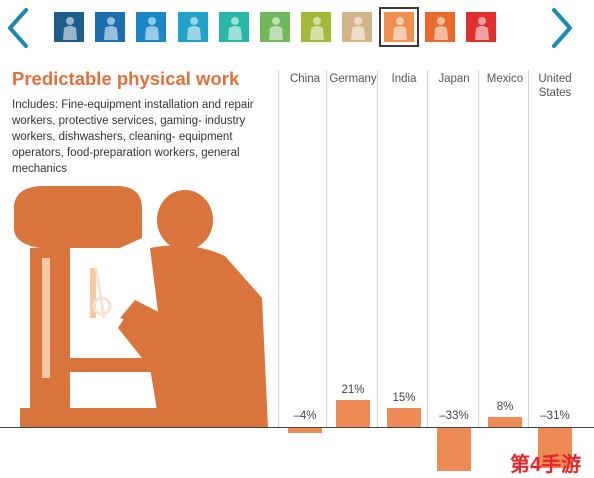  I want to click on category-label: China, so click(305, 79).